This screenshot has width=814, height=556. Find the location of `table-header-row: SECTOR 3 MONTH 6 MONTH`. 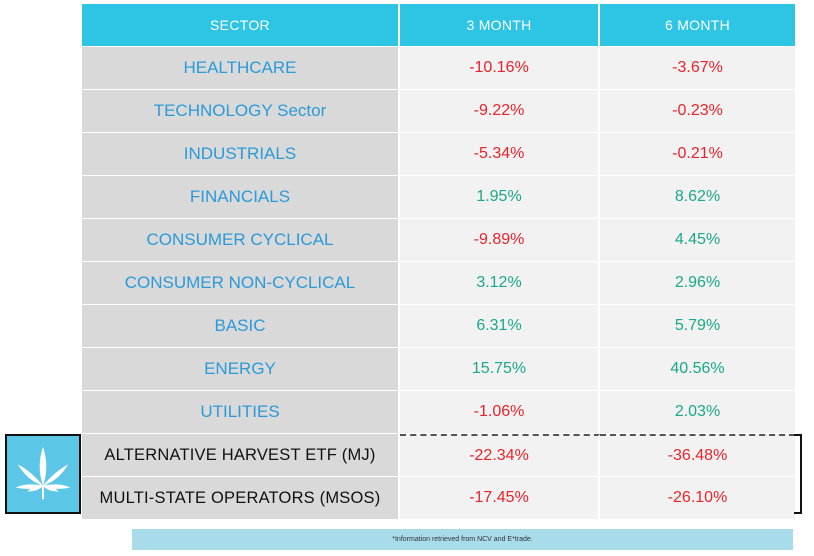

table-header-row: SECTOR 3 MONTH 6 MONTH is located at coordinates (438, 25).